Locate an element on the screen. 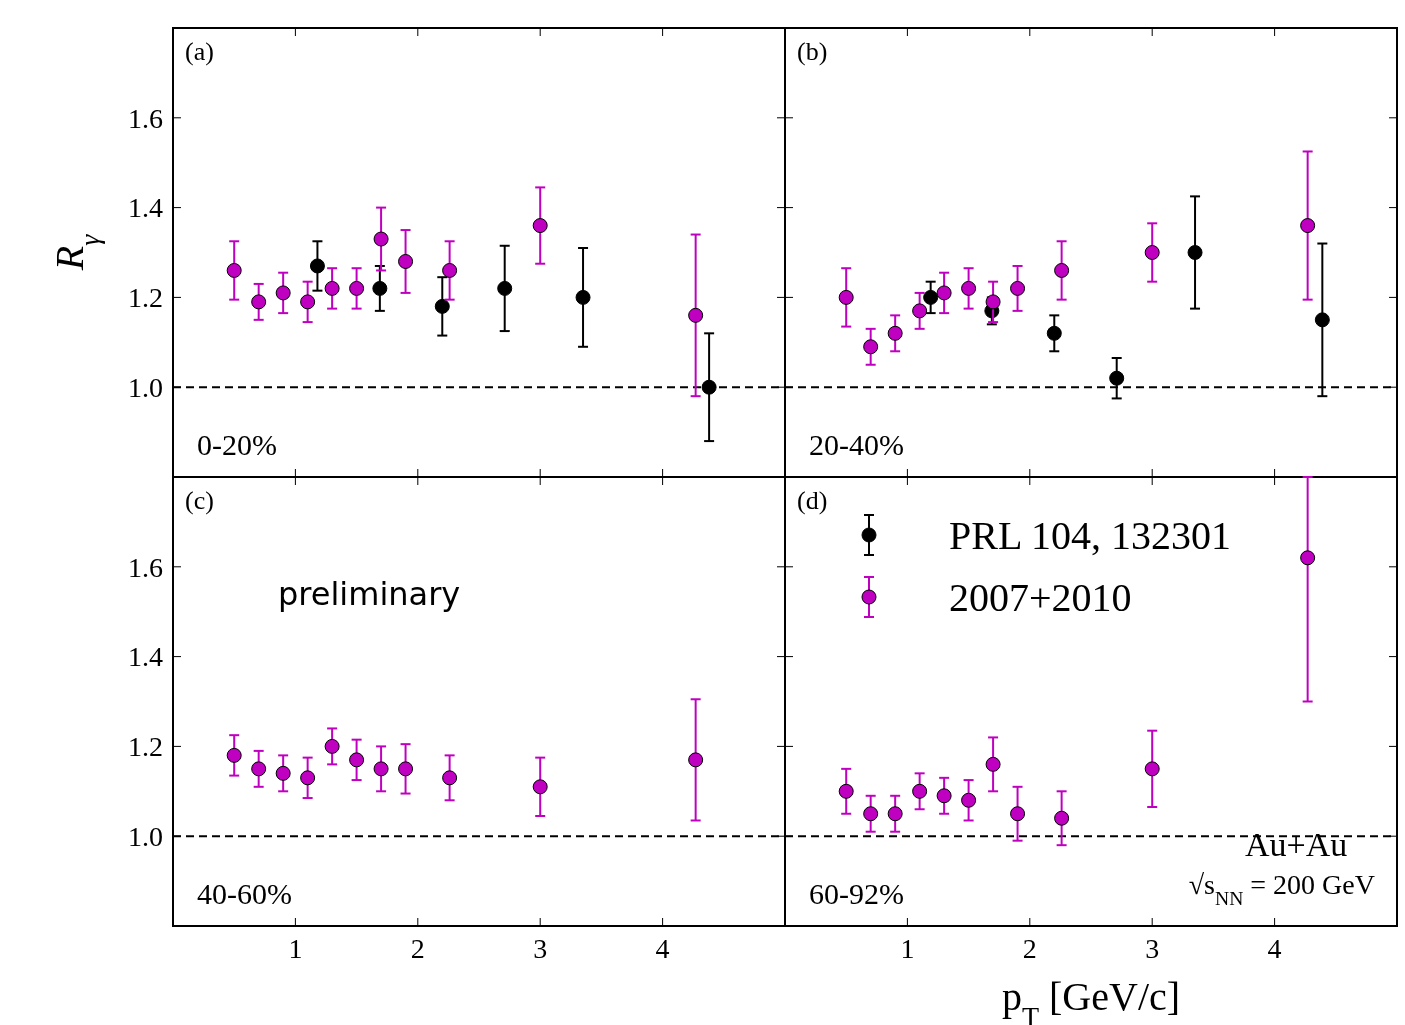 The width and height of the screenshot is (1405, 1025). annotation: preliminary is located at coordinates (369, 594).